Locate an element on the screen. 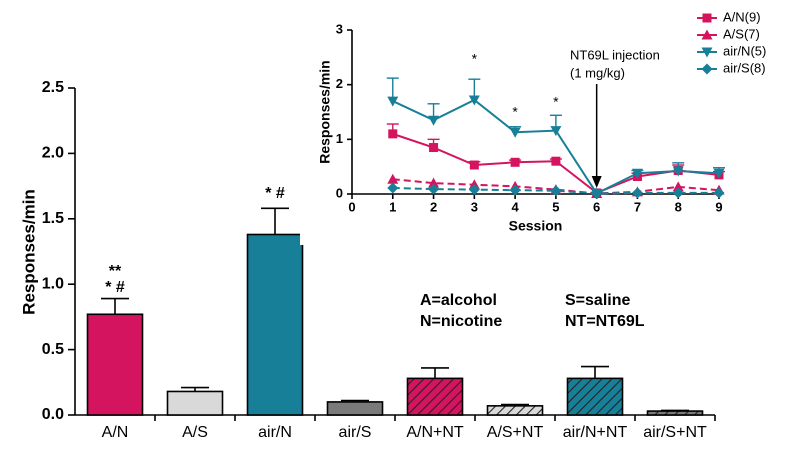 Image resolution: width=790 pixels, height=454 pixels. x-tick-label: A/N+NT is located at coordinates (435, 432).